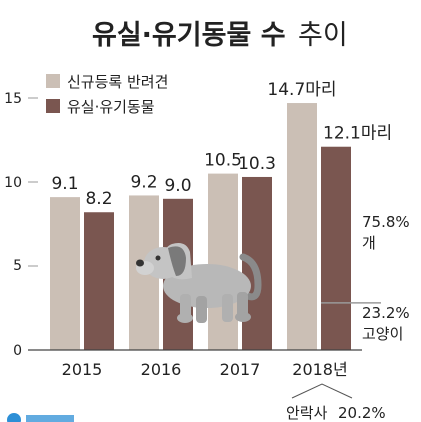 This screenshot has width=421, height=422. Describe the element at coordinates (53, 81) in the screenshot. I see `legend-swatch-registered` at that location.